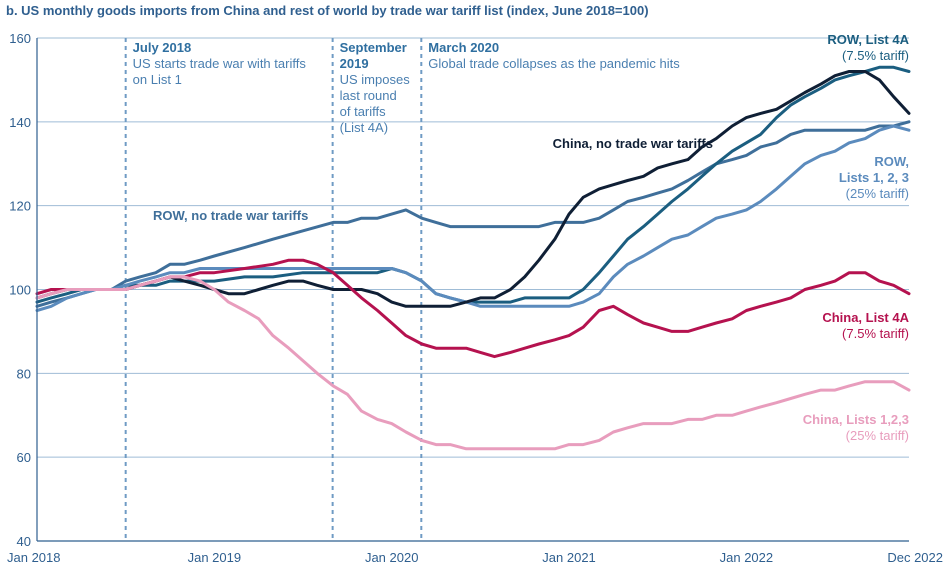 This screenshot has width=945, height=577. I want to click on series-label: China, Lists 1,2,3, so click(856, 419).